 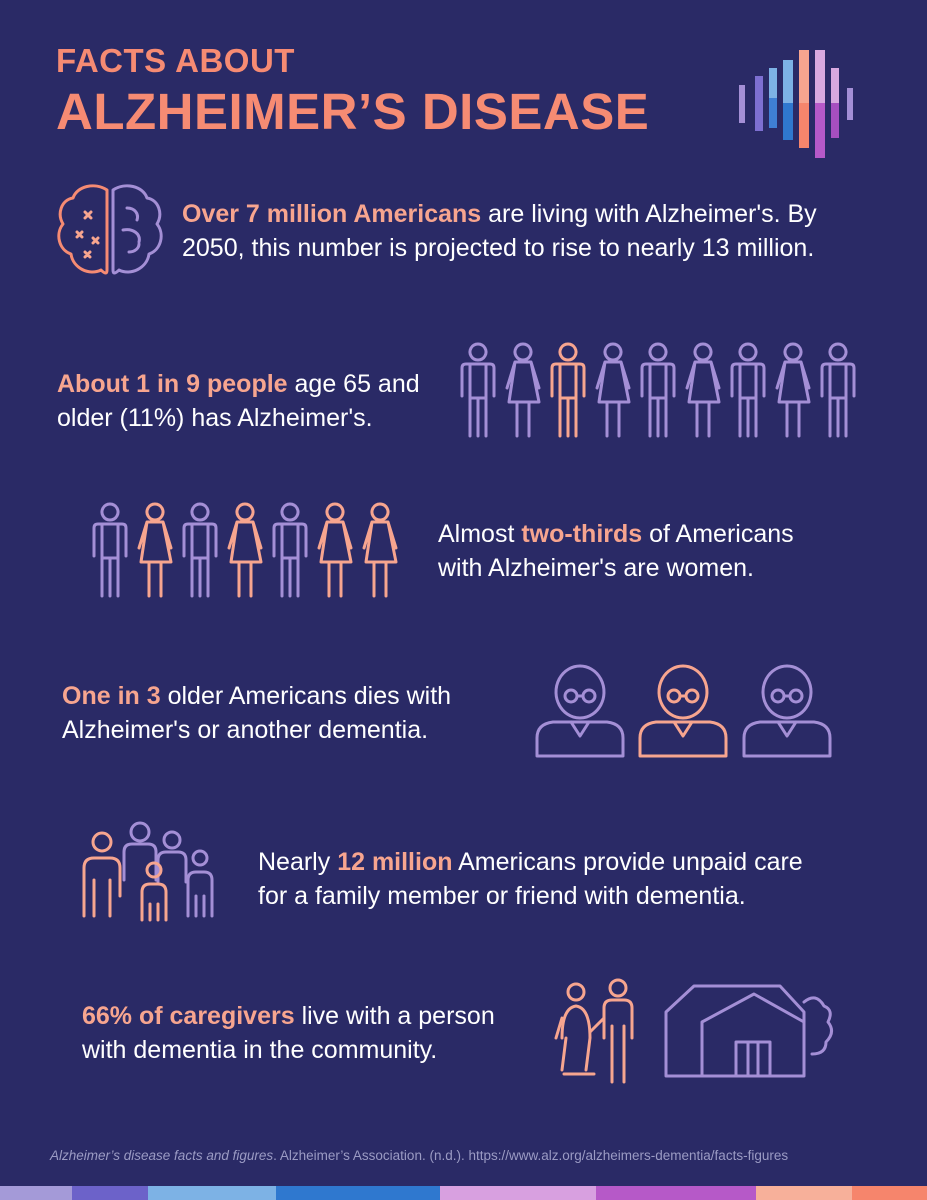 I want to click on fact-3-highlight: two-thirds, so click(x=582, y=534).